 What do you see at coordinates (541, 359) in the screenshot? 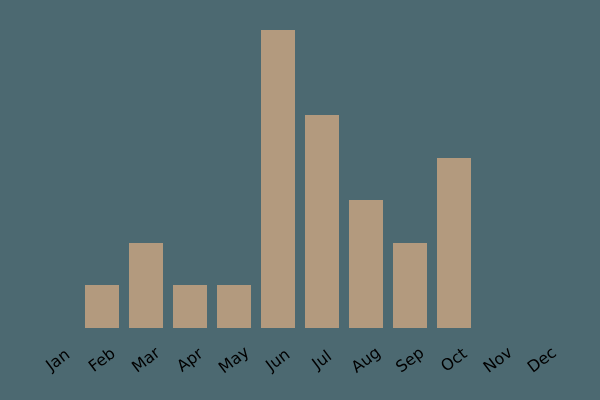
I see `x-tick-label-dec: Dec` at bounding box center [541, 359].